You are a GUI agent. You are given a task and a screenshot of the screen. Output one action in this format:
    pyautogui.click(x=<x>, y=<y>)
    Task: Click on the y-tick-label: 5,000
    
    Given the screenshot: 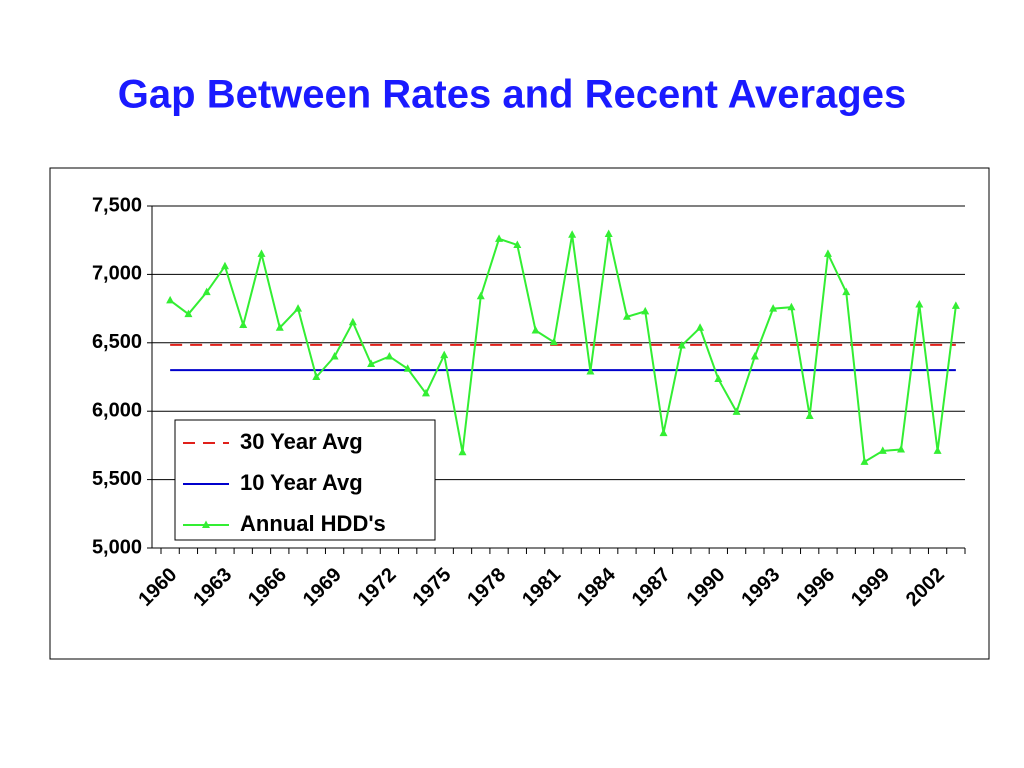 What is the action you would take?
    pyautogui.click(x=117, y=547)
    